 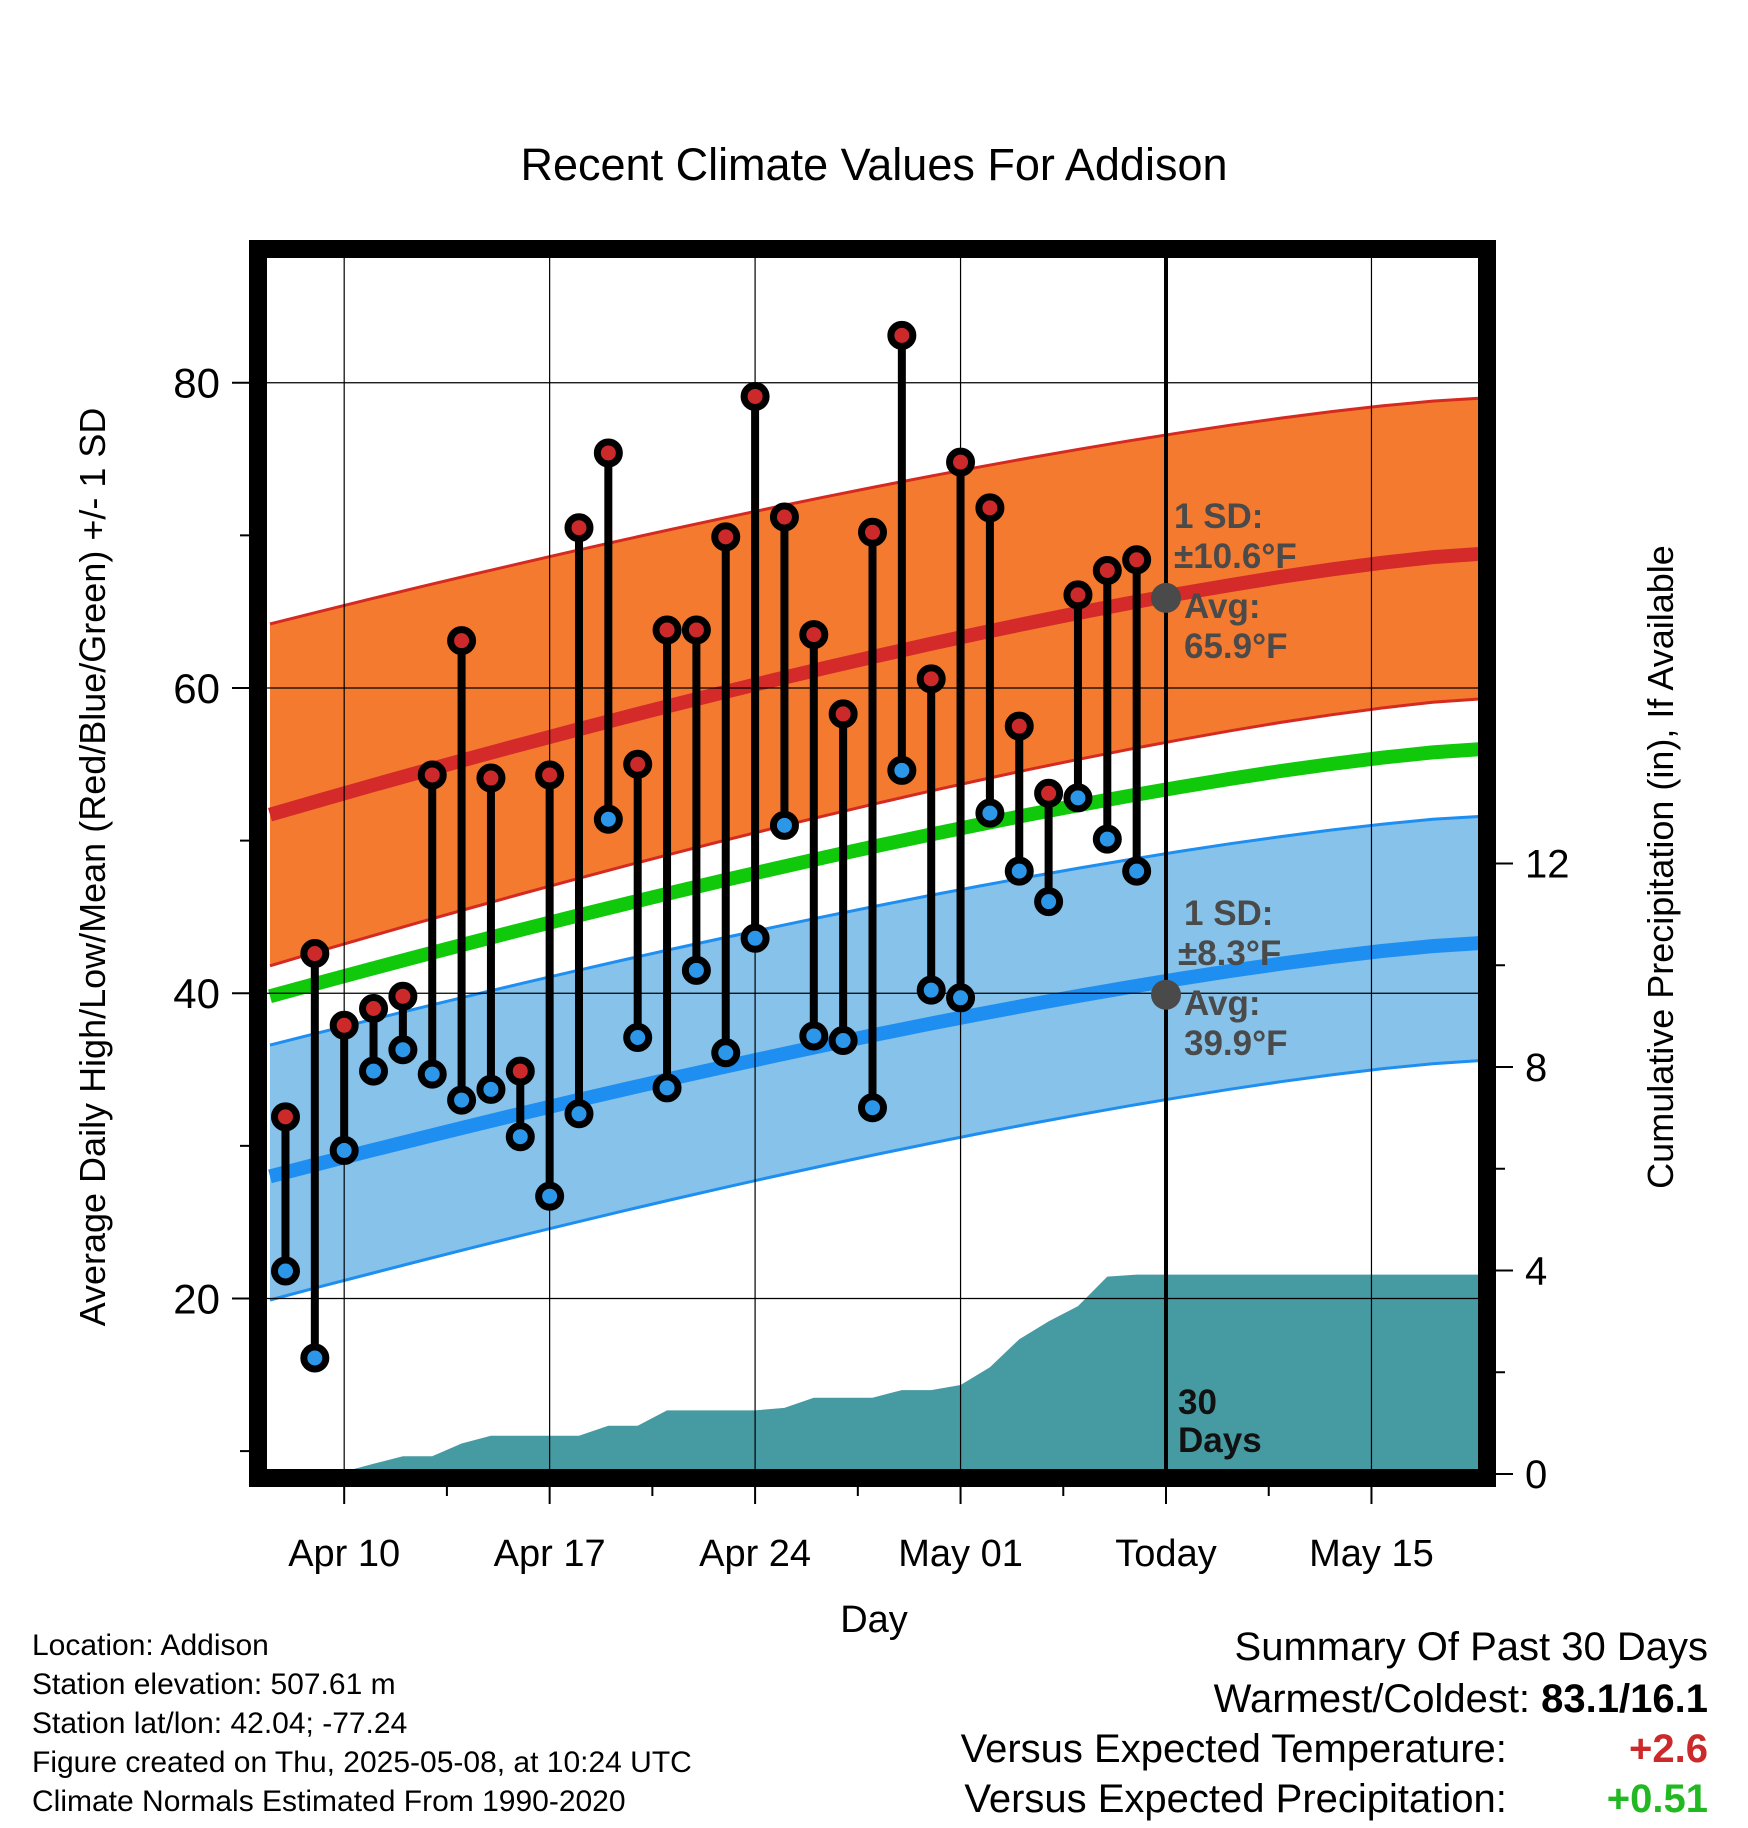 What do you see at coordinates (876, 511) in the screenshot?
I see `high-normal-band-upper-edge` at bounding box center [876, 511].